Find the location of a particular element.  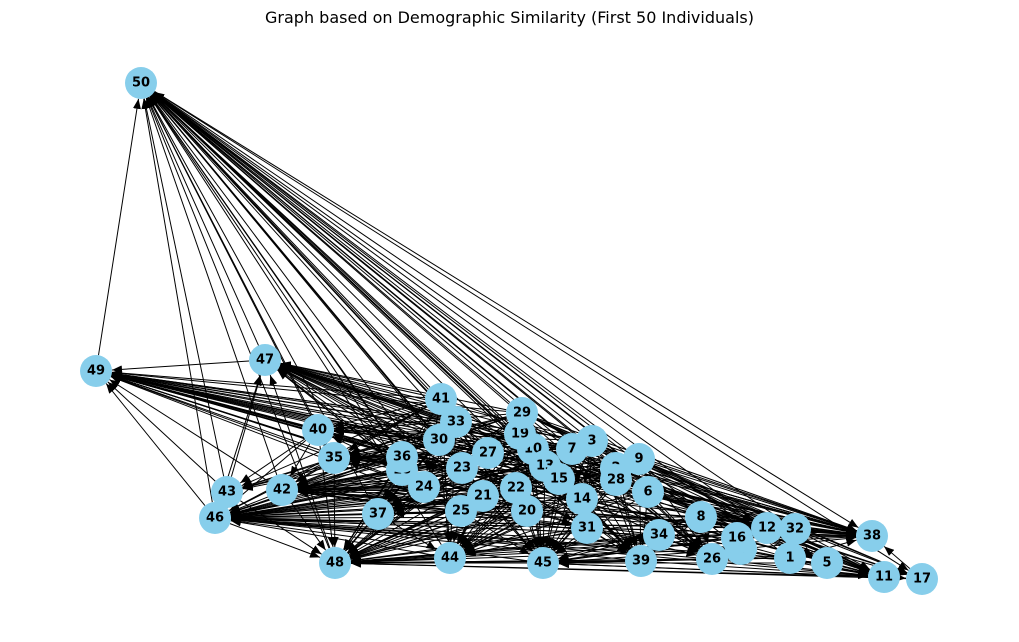

node-label: 6 is located at coordinates (647, 492).